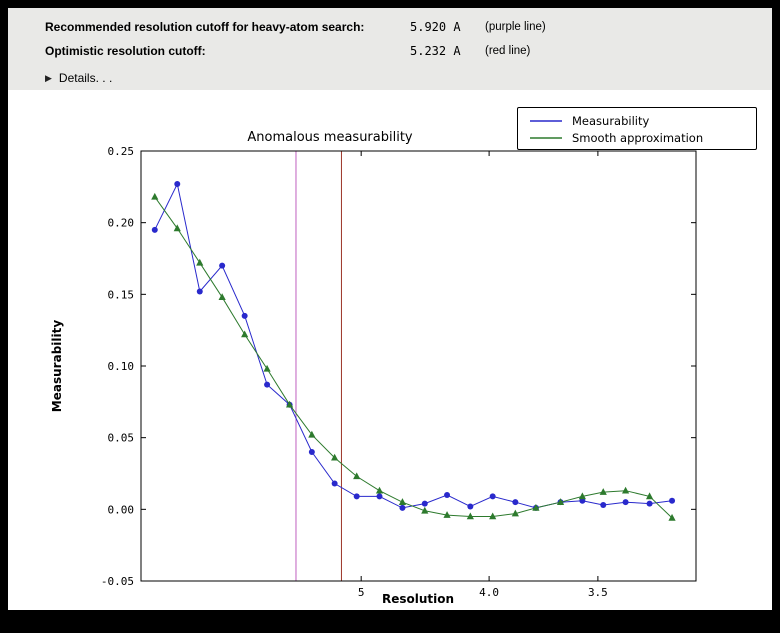  Describe the element at coordinates (489, 592) in the screenshot. I see `svg-text: 4.0` at that location.